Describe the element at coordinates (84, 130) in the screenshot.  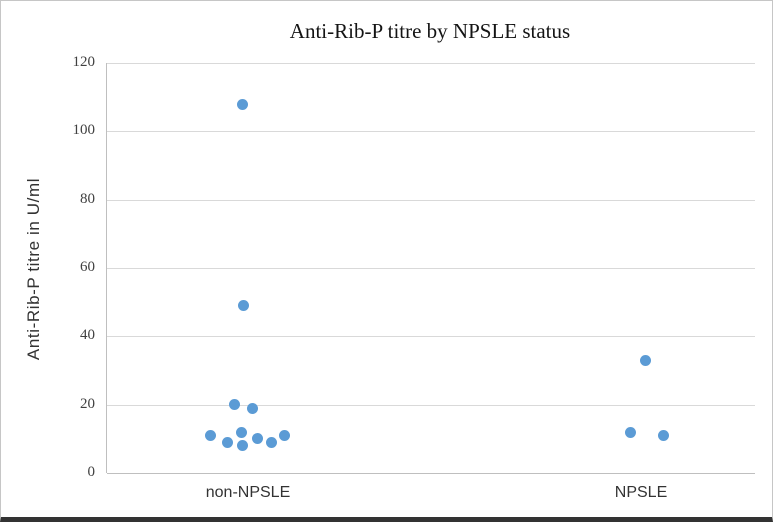
I see `y-tick-label-100: 100` at that location.